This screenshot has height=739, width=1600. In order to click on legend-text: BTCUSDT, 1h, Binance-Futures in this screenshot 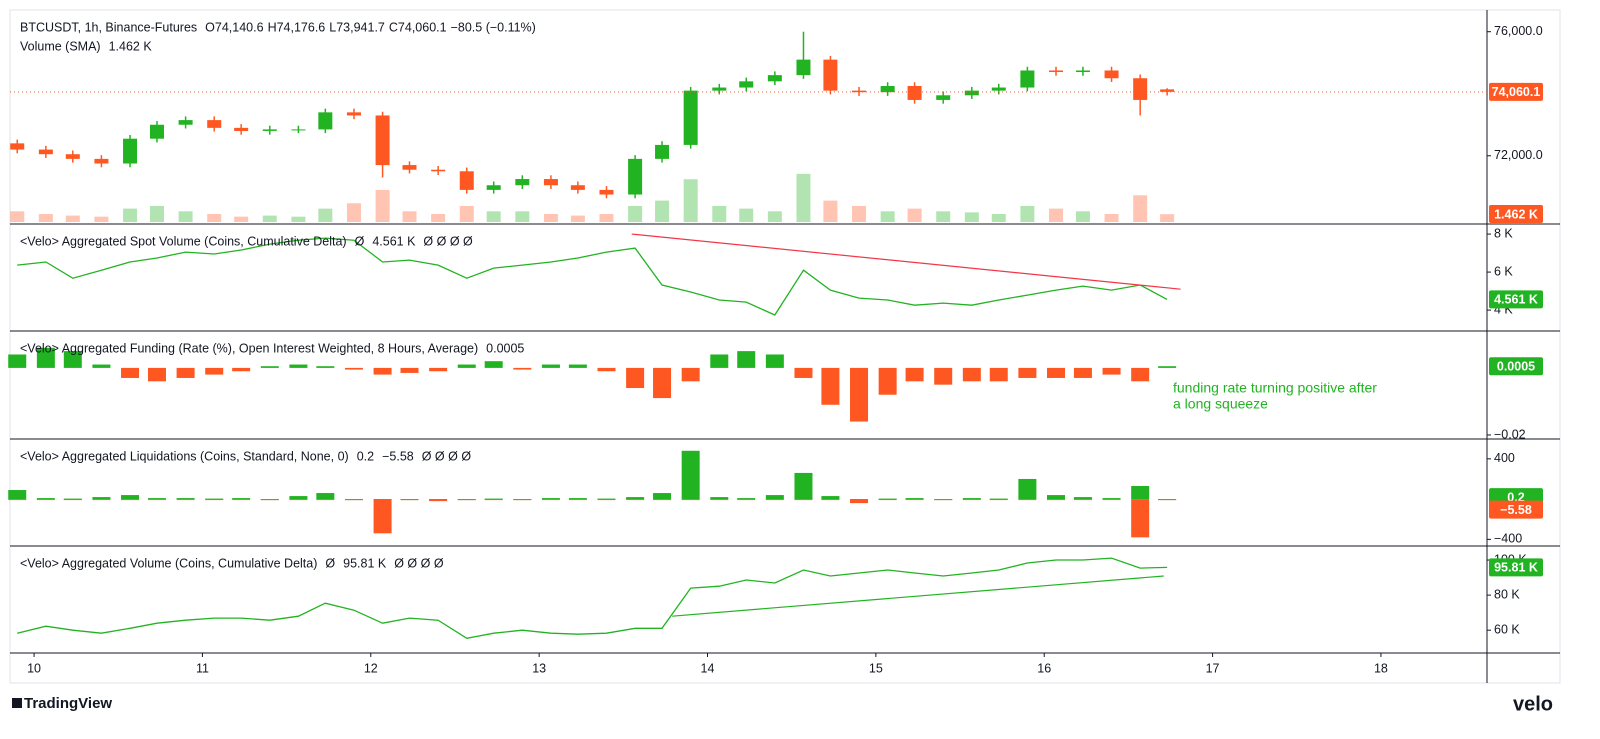, I will do `click(108, 27)`.